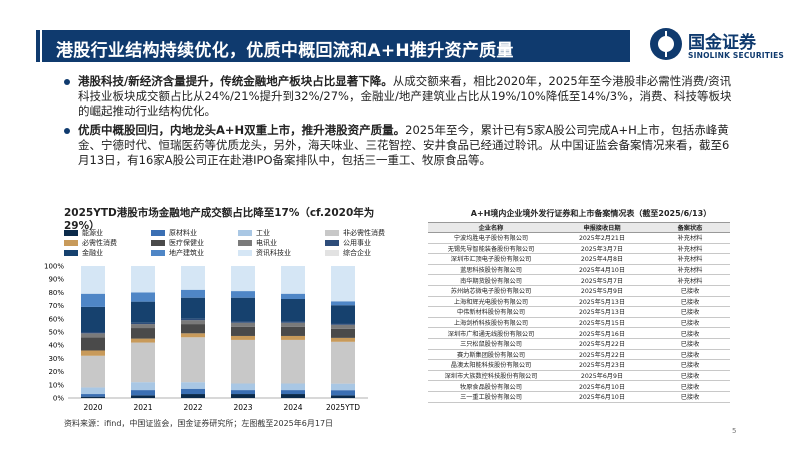  What do you see at coordinates (491, 376) in the screenshot?
I see `company-cell: 深圳市大族数控科技股份有限公司` at bounding box center [491, 376].